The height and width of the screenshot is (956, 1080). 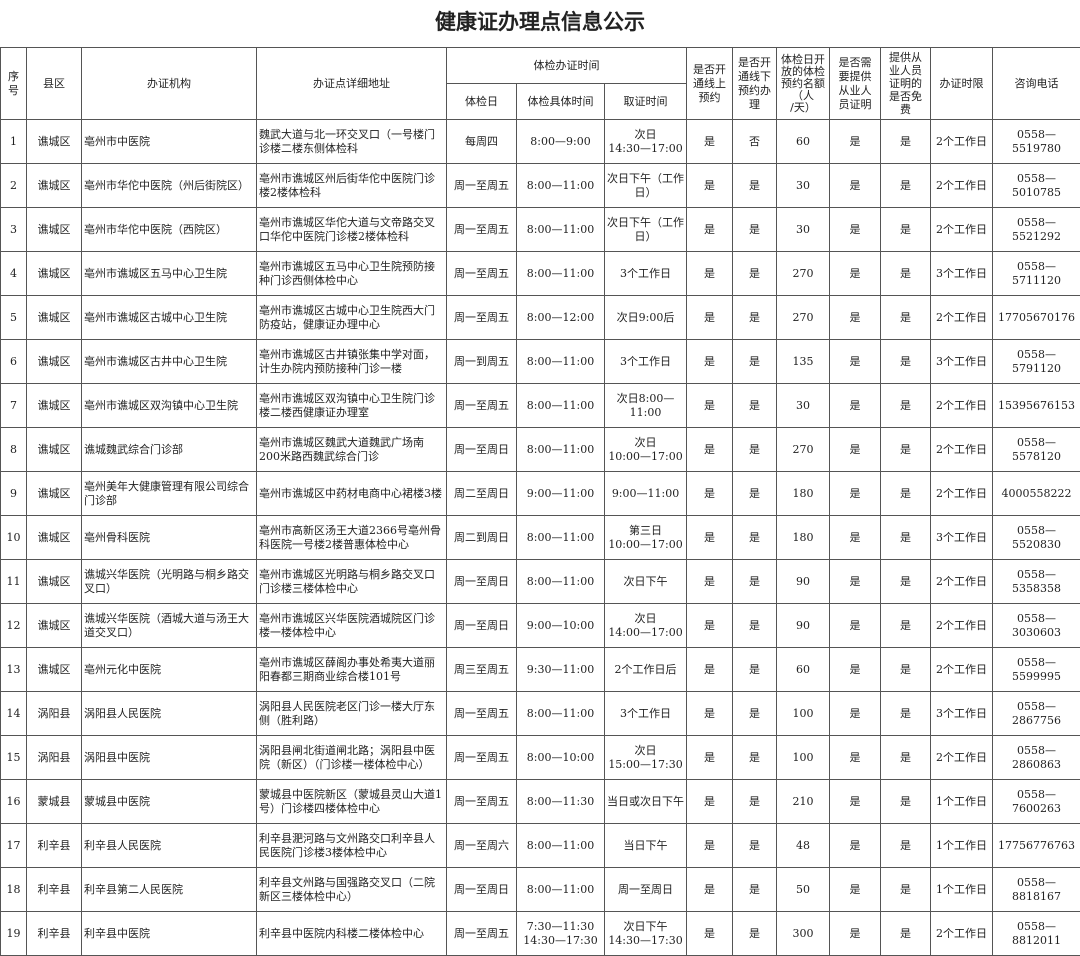 What do you see at coordinates (352, 84) in the screenshot?
I see `header-address: 办证点详细地址` at bounding box center [352, 84].